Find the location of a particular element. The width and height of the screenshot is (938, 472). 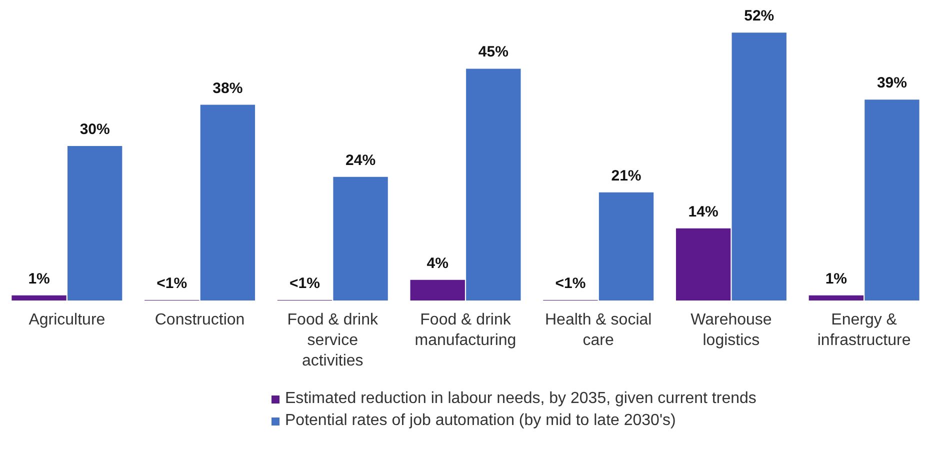

legend-label: Potential rates of job automation (by mid to late 2030's) is located at coordinates (480, 421).